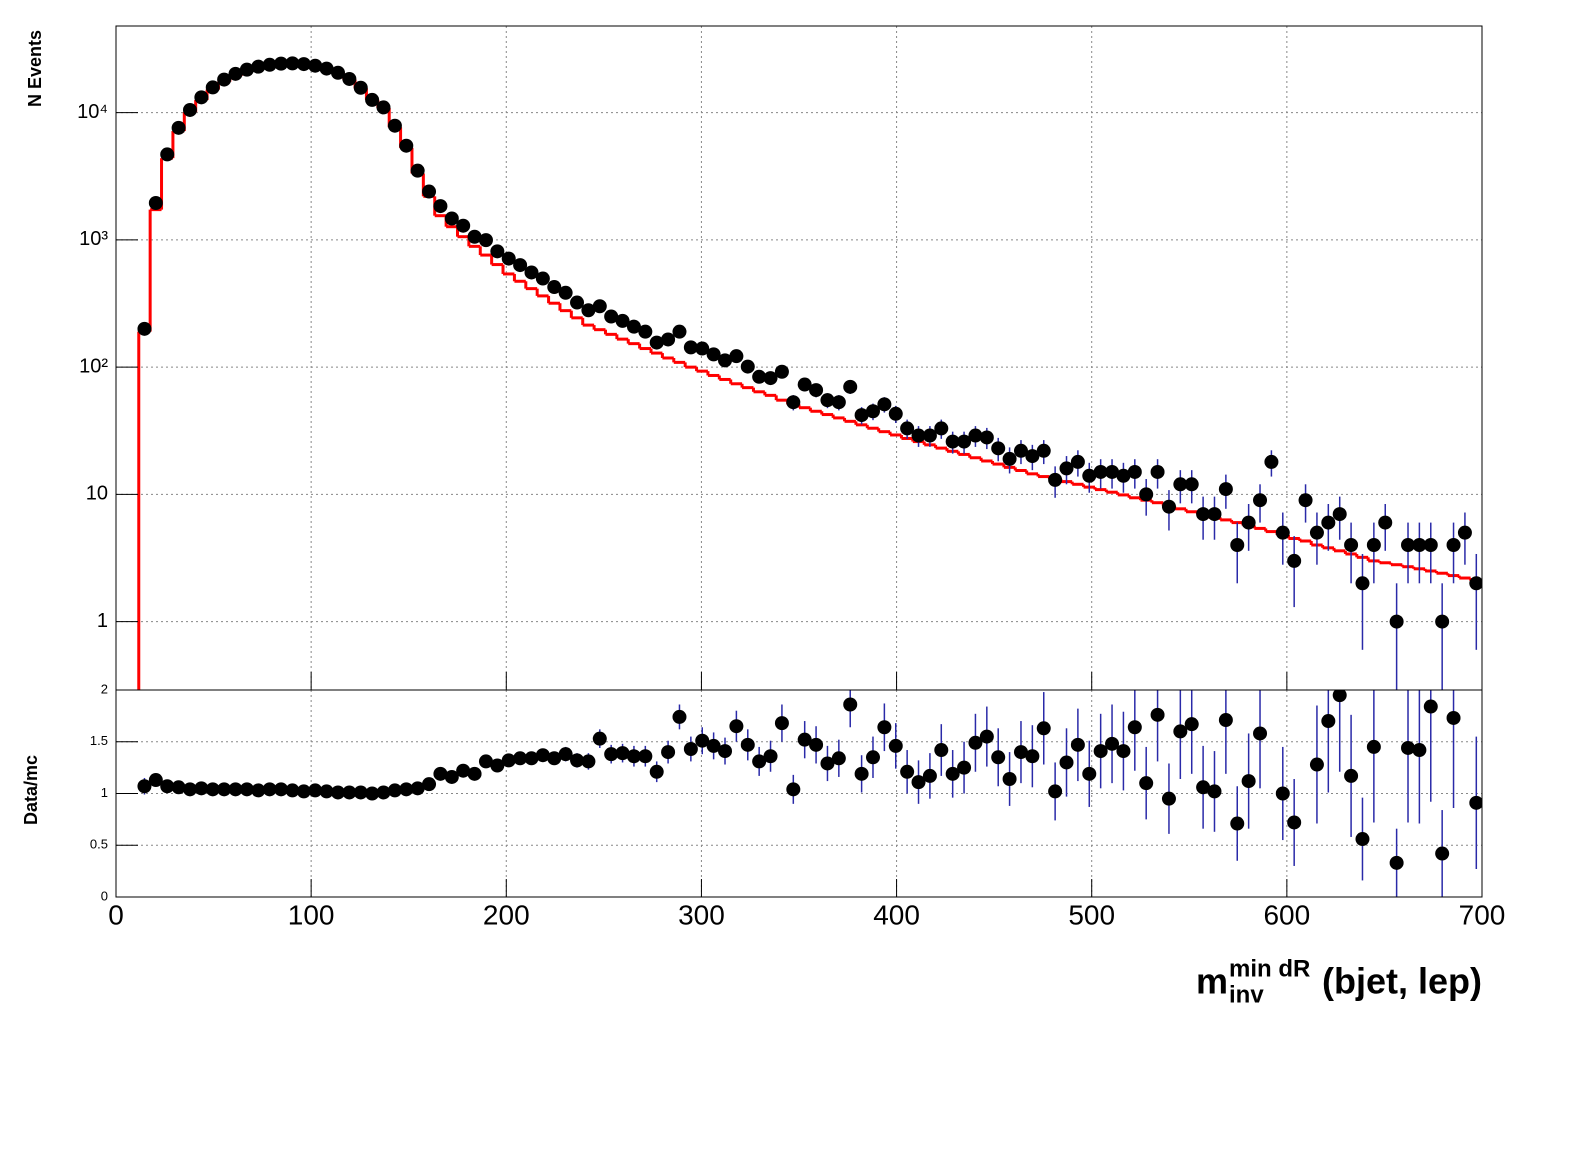 This screenshot has width=1596, height=1172. What do you see at coordinates (99, 844) in the screenshot?
I see `y-tick-label: 0.5` at bounding box center [99, 844].